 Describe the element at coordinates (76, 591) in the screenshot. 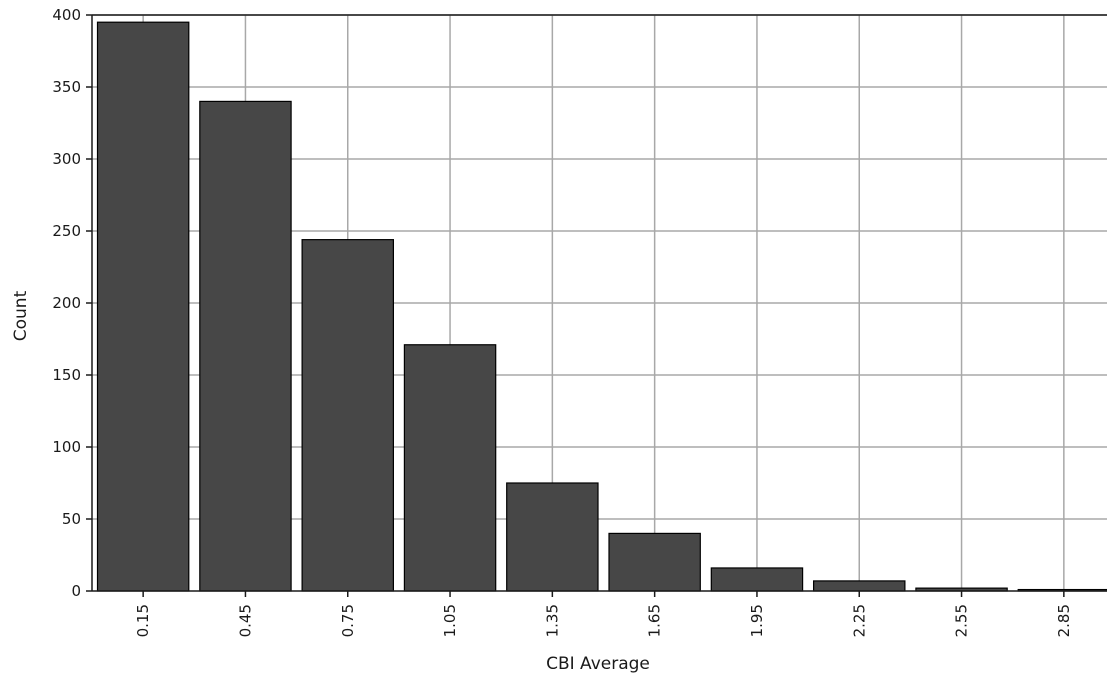

I see `y-tick-label: 0` at that location.